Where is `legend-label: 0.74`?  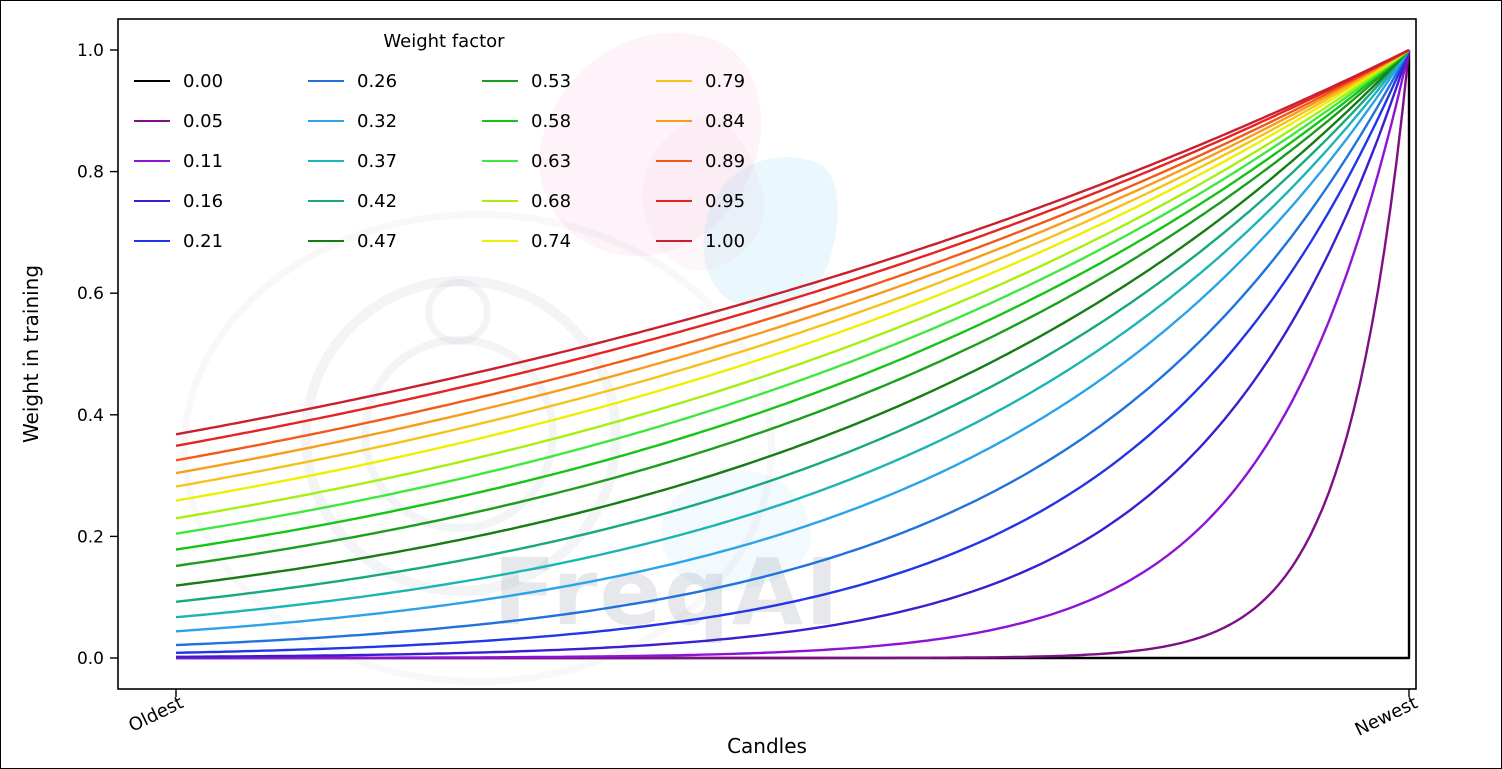
legend-label: 0.74 is located at coordinates (551, 241).